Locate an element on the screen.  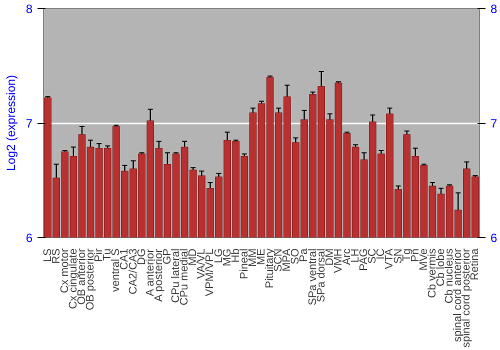
x-tick-label: Tg is located at coordinates (406, 255).